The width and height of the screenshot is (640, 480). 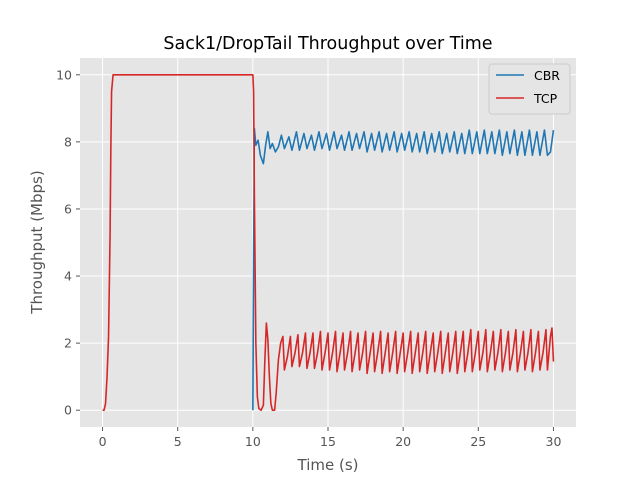 I want to click on y-tick-label: 0, so click(x=68, y=410).